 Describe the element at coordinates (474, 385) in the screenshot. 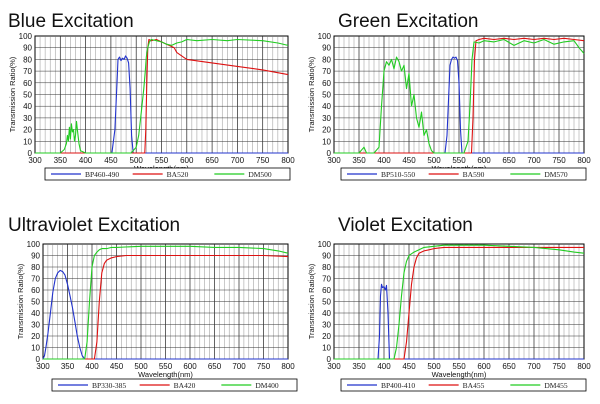

I see `legend-label: BA455` at that location.